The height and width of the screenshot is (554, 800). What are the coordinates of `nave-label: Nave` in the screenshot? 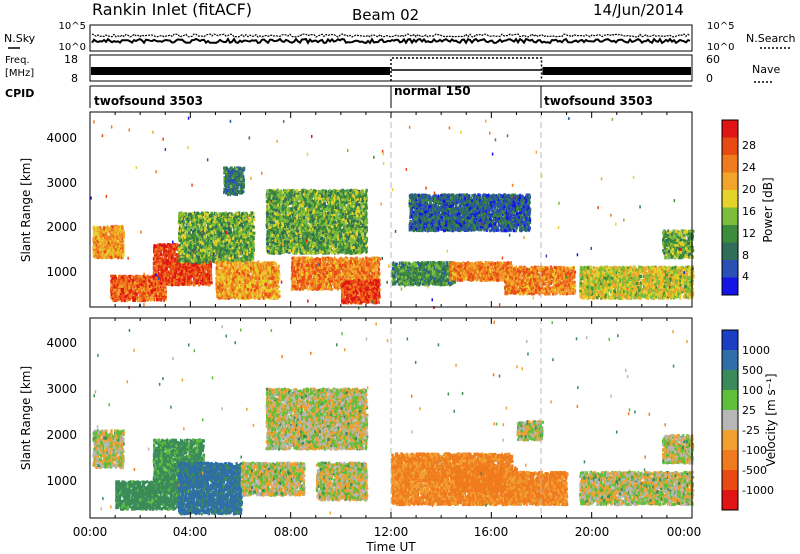 It's located at (766, 69).